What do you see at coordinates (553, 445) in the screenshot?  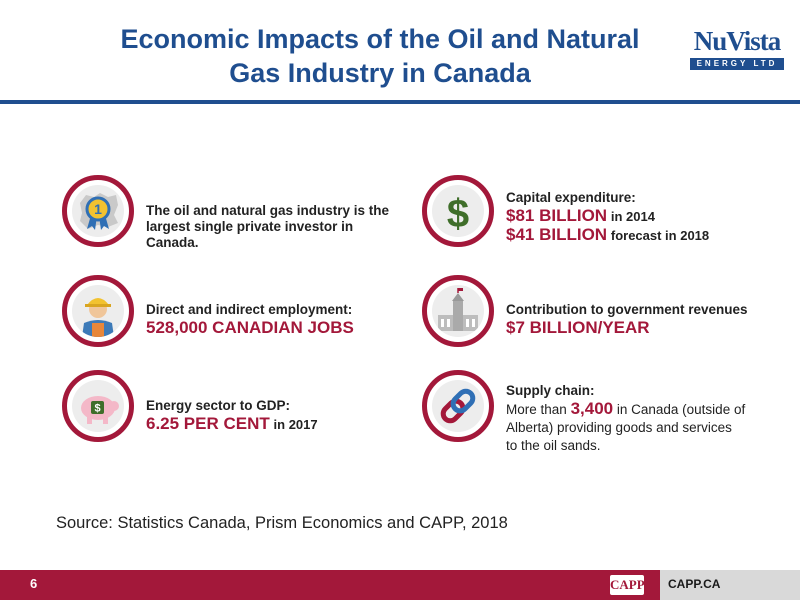 I see `supply-line-3: to the oil sands.` at bounding box center [553, 445].